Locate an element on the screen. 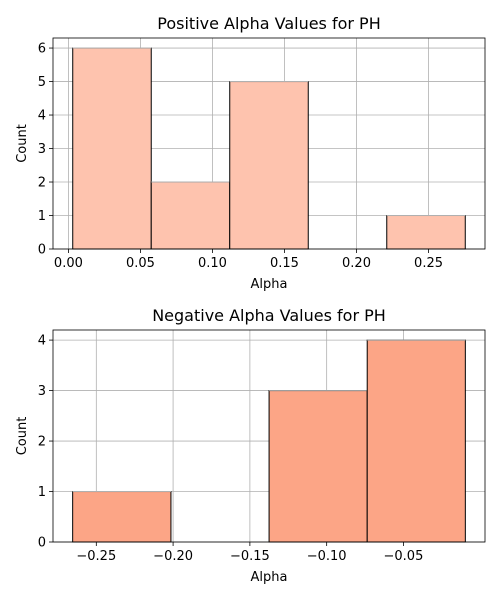 This screenshot has width=500, height=600. x-tick-label: 0.10 is located at coordinates (212, 263).